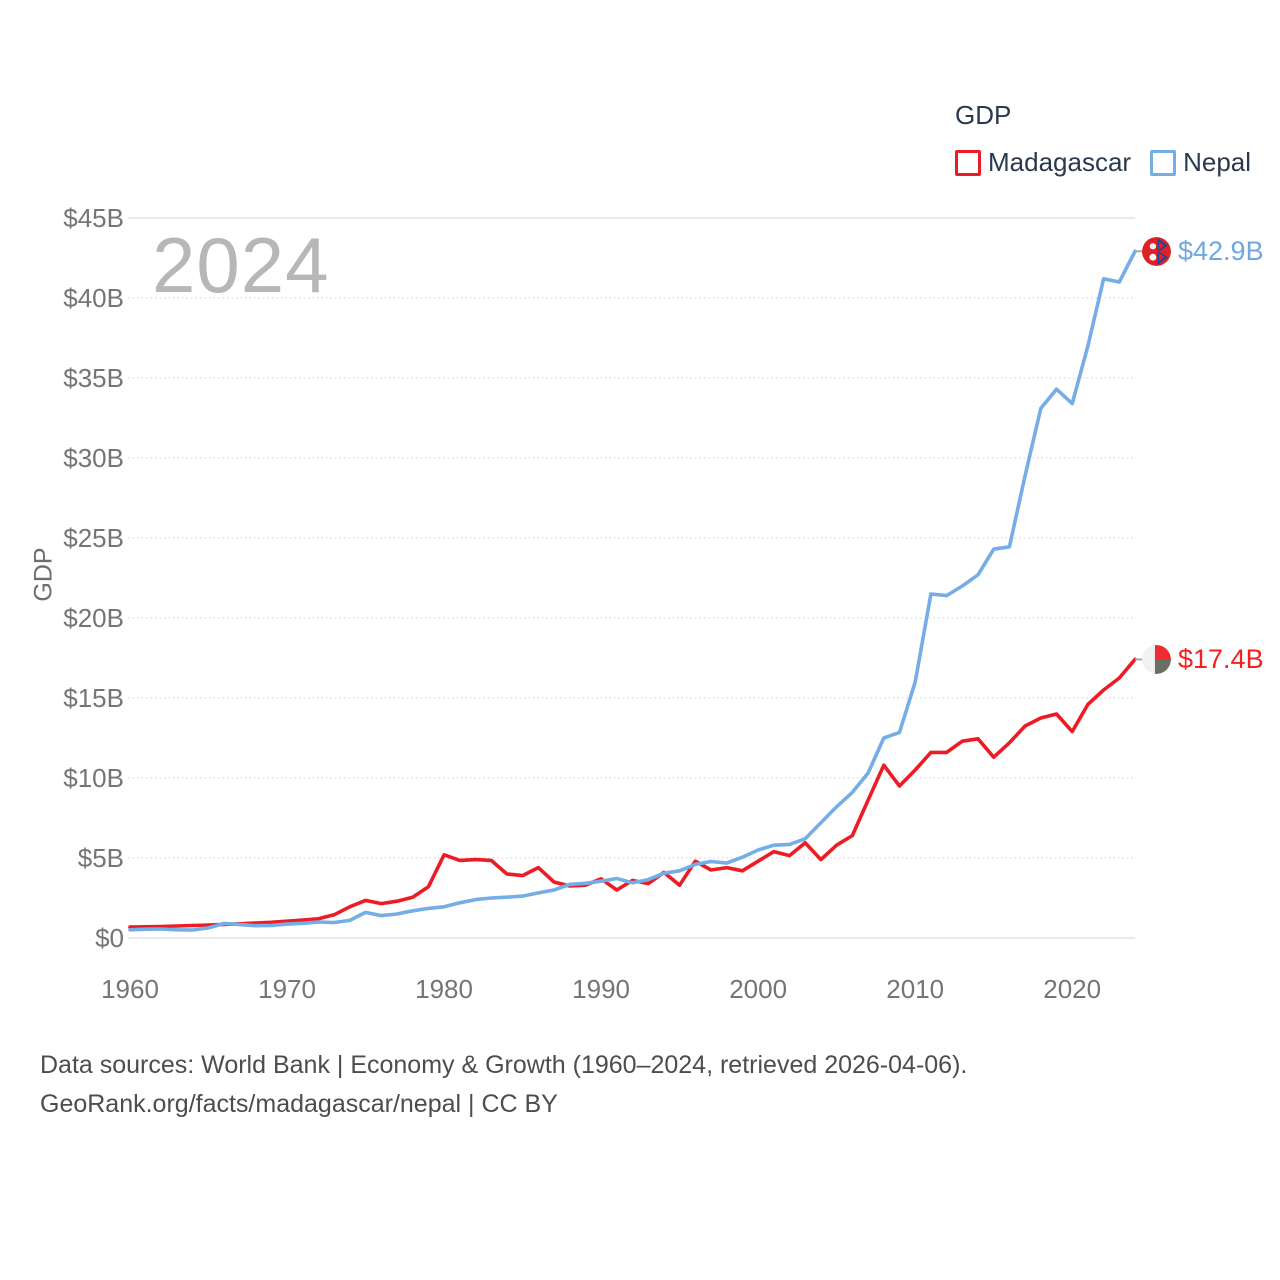  I want to click on legend-item-madagascar: Madagascar, so click(1043, 162).